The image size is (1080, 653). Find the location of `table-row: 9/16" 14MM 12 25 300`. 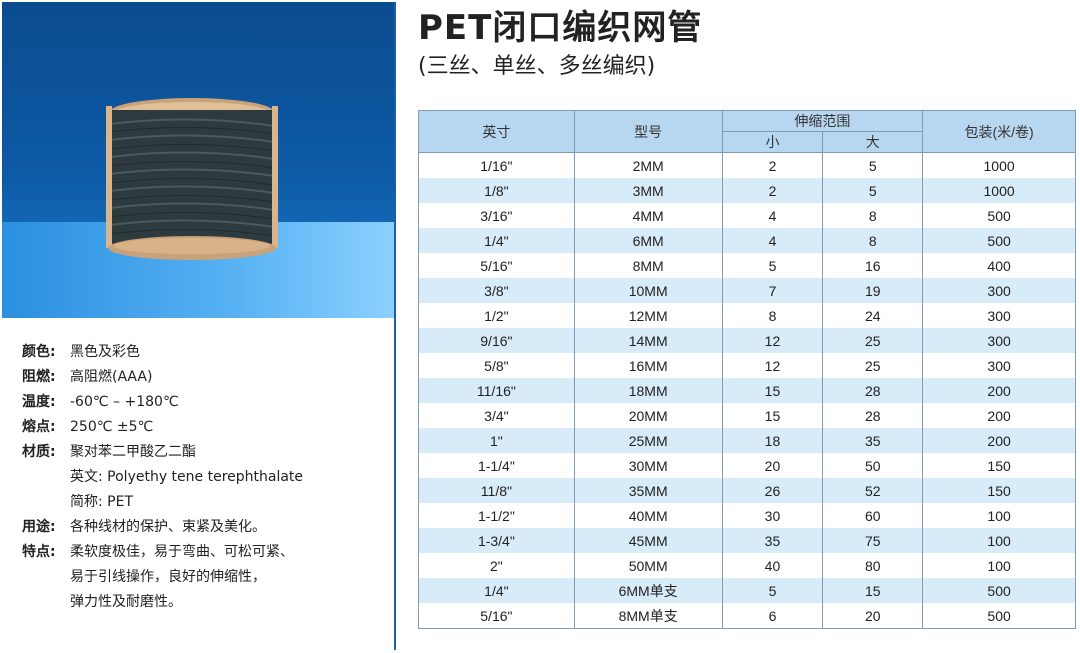

table-row: 9/16" 14MM 12 25 300 is located at coordinates (747, 340).